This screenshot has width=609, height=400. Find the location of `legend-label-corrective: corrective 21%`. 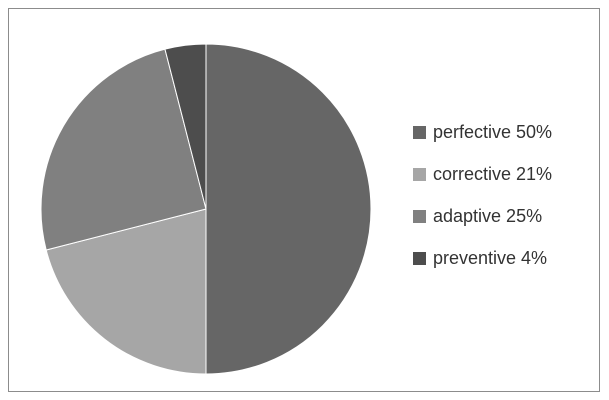

legend-label-corrective: corrective 21% is located at coordinates (492, 174).